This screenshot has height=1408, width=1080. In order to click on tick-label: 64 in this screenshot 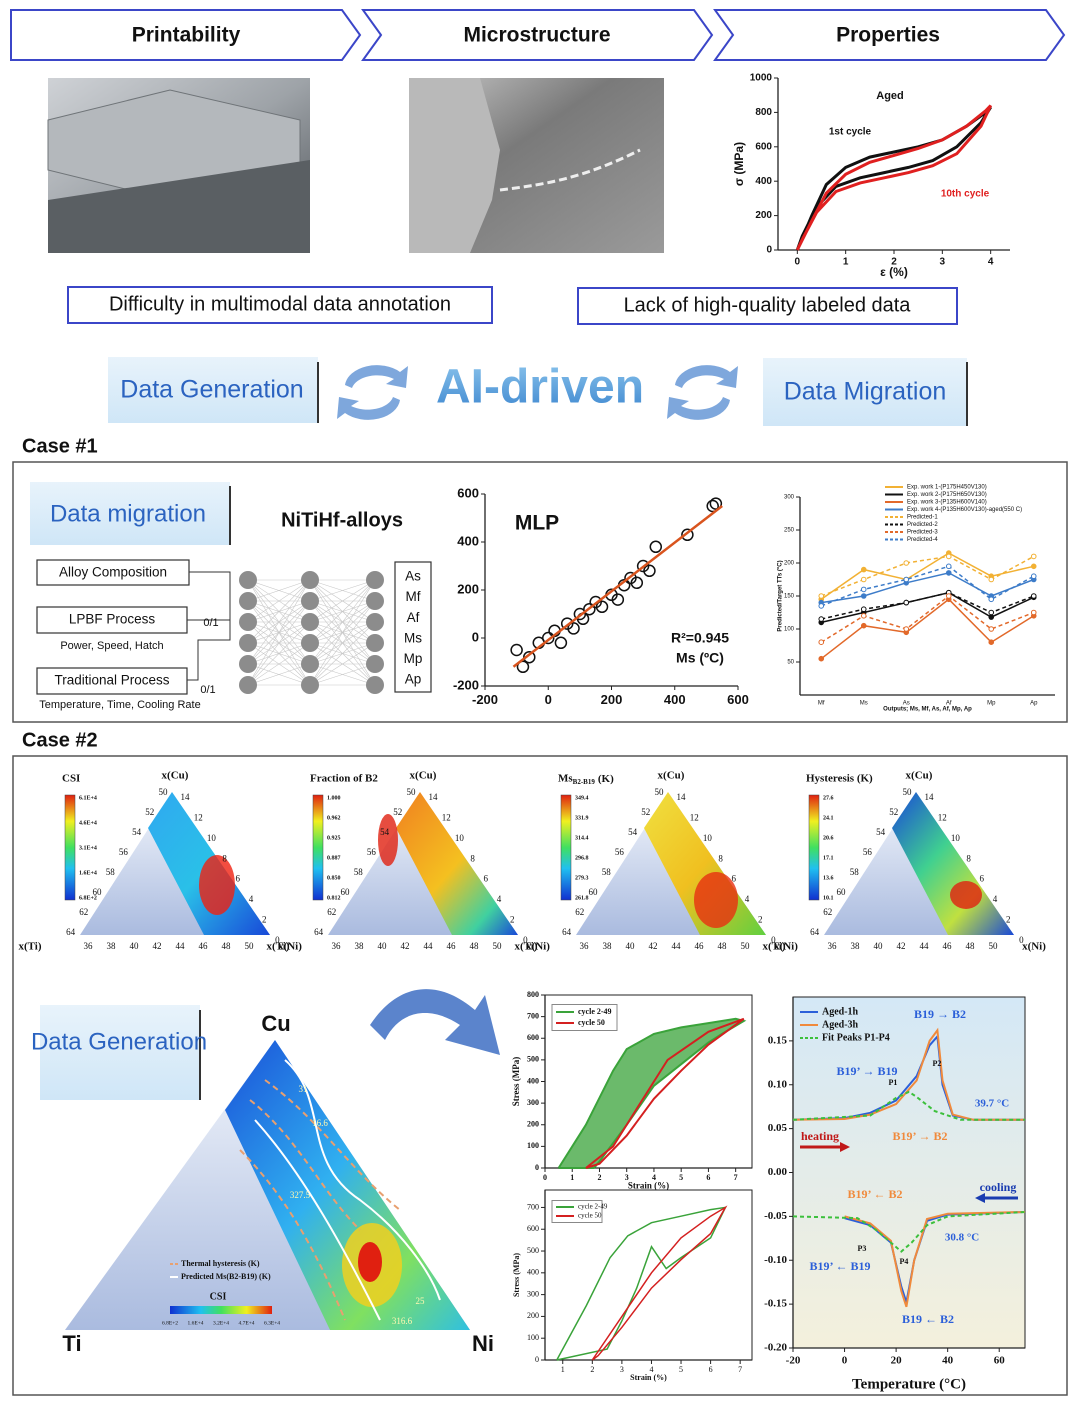, I will do `click(567, 932)`.